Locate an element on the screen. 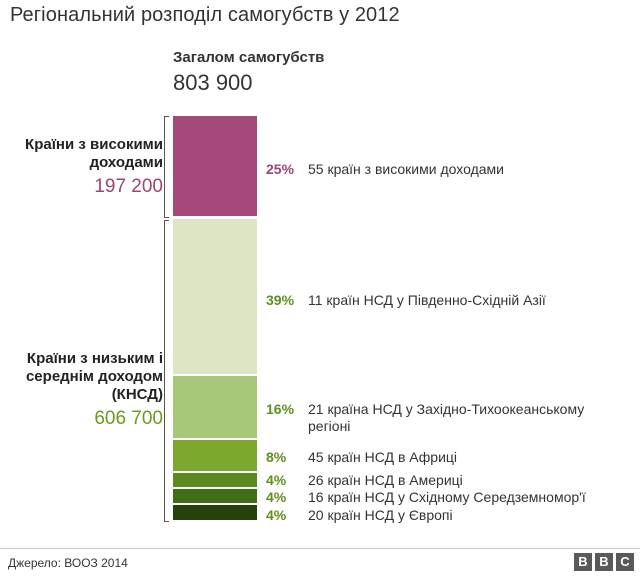 The width and height of the screenshot is (640, 576). group-label-line: (КНСД) is located at coordinates (137, 394).